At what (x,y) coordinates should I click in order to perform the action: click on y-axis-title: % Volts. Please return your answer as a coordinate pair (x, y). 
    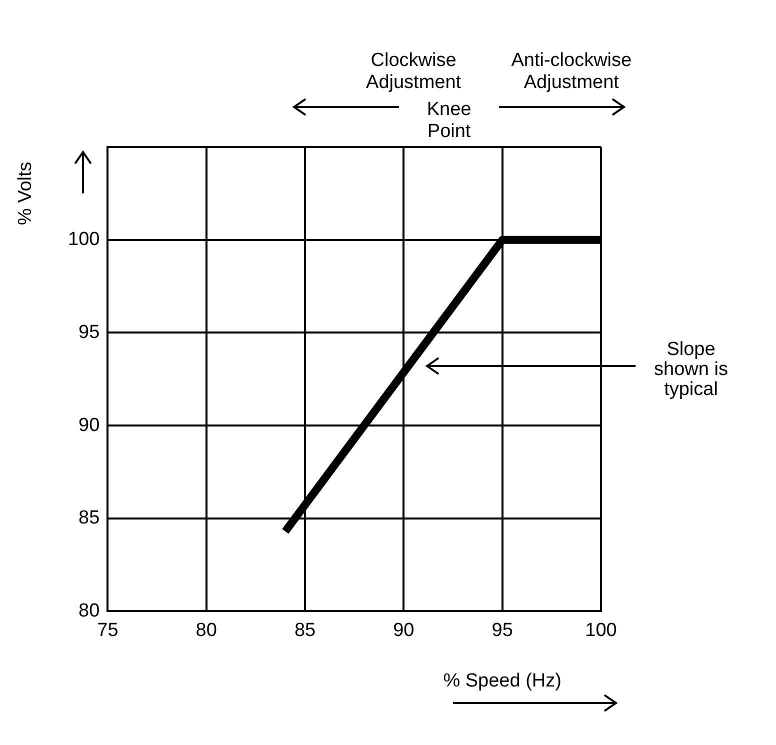
    Looking at the image, I should click on (25, 194).